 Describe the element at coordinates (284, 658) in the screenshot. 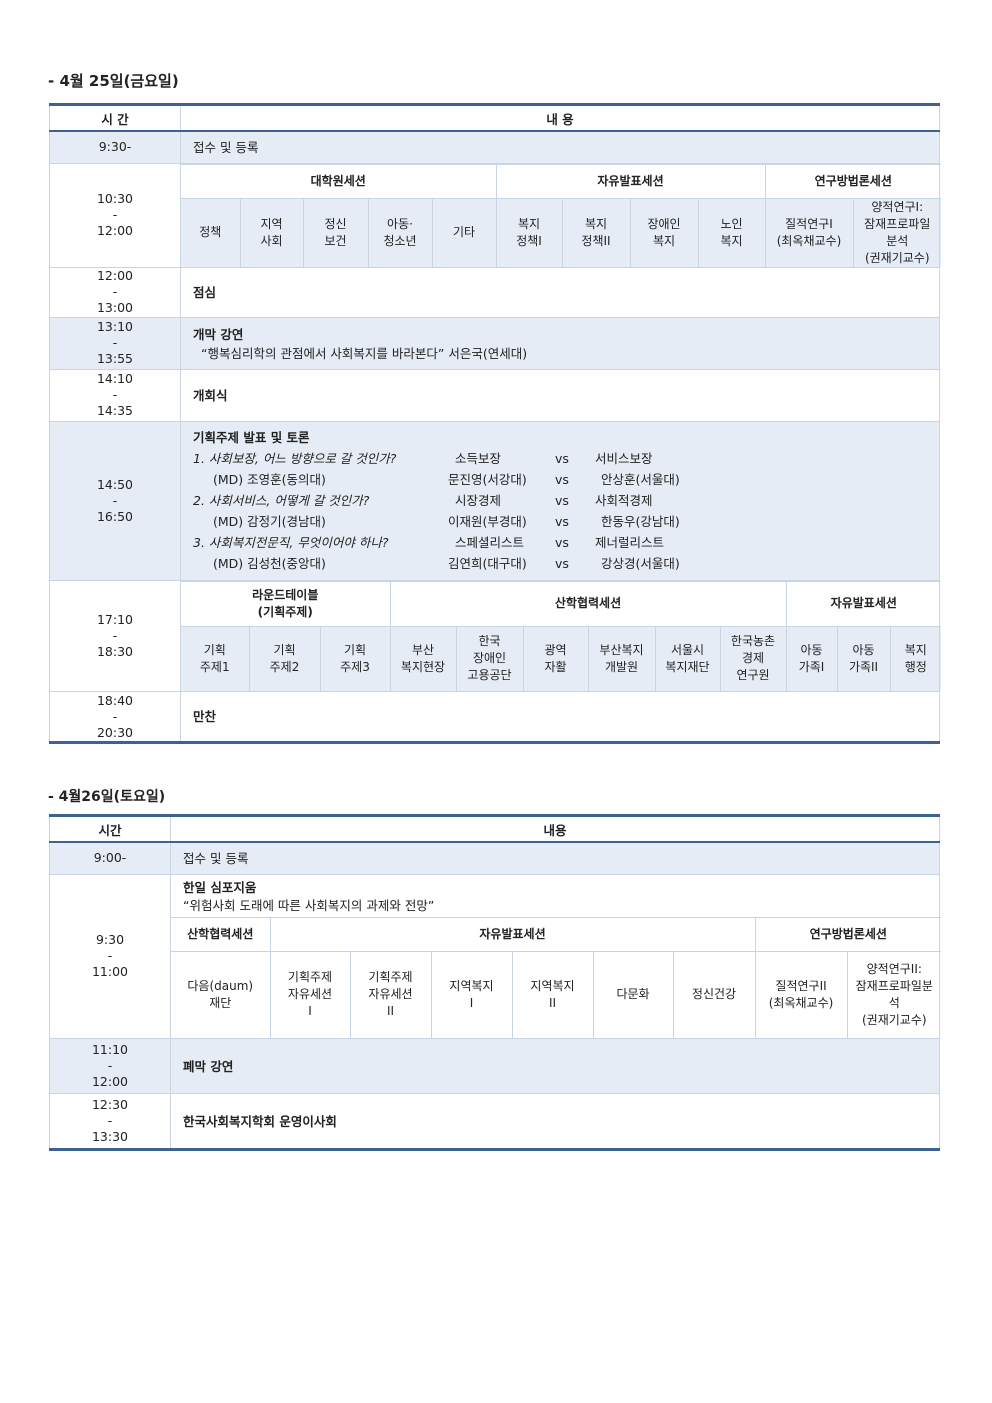

I see `session-item: 기획 주제2` at that location.